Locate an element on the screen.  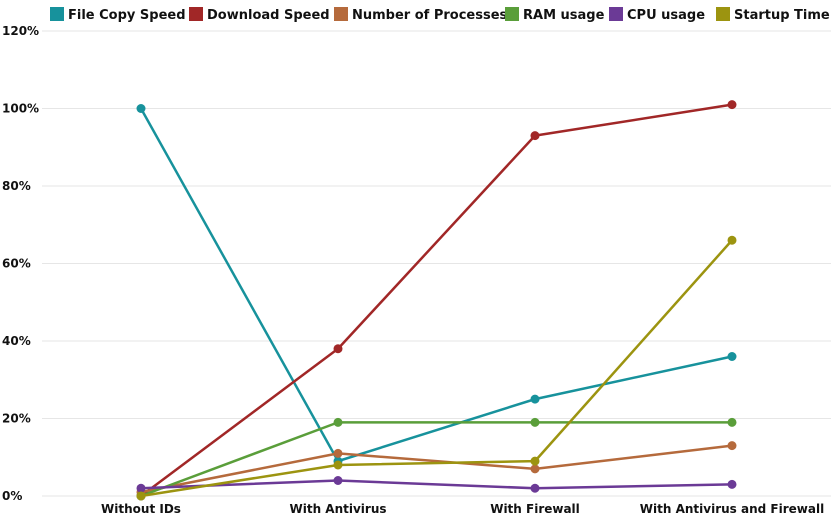
legend-label: Startup Time is located at coordinates (782, 15).